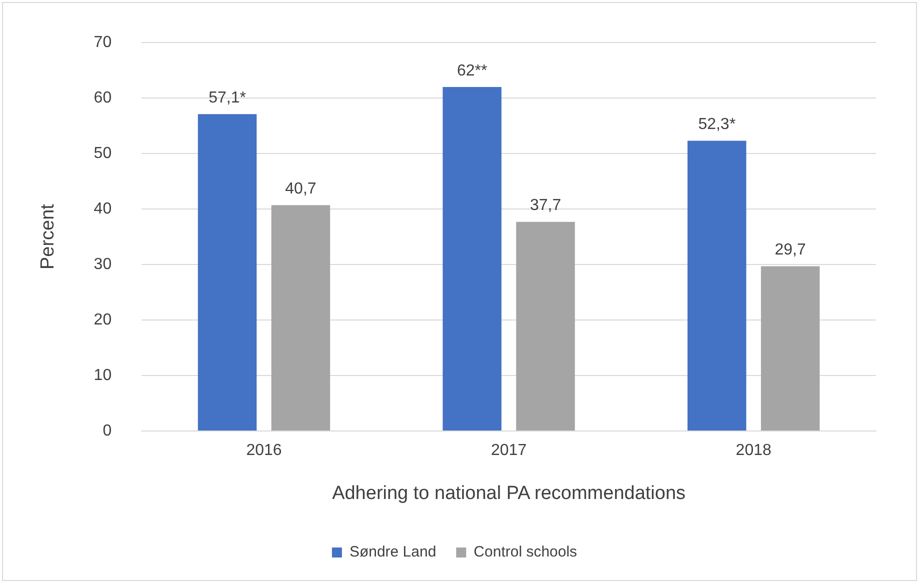 The height and width of the screenshot is (583, 919). Describe the element at coordinates (103, 97) in the screenshot. I see `y-tick-label: 60` at that location.